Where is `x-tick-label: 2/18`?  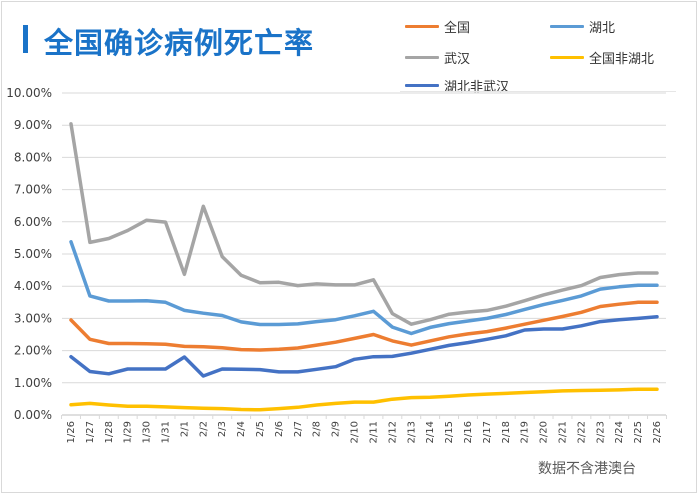
x-tick-label: 2/18 is located at coordinates (506, 432).